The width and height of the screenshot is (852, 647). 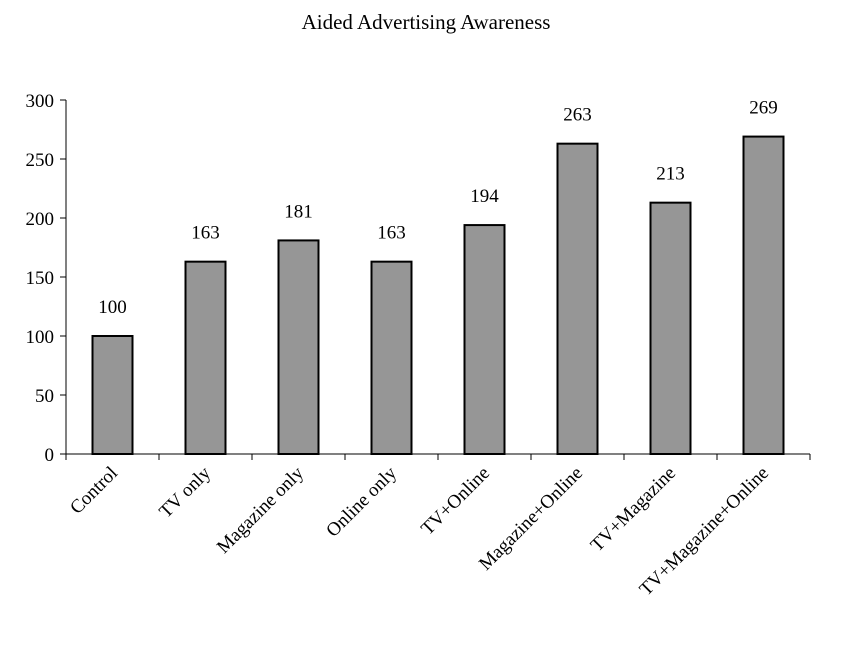 I want to click on chart-title: Aided Advertising Awareness, so click(x=426, y=22).